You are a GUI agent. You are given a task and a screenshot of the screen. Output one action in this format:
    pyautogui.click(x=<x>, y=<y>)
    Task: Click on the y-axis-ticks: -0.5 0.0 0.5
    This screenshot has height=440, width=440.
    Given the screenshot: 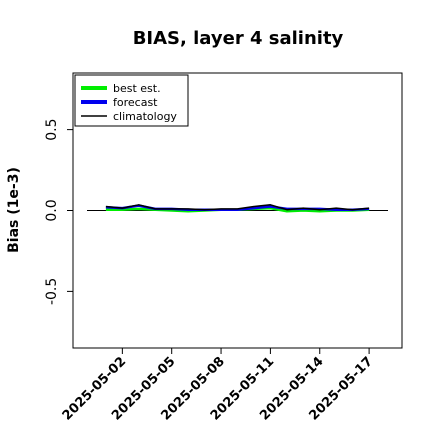 What is the action you would take?
    pyautogui.click(x=58, y=211)
    